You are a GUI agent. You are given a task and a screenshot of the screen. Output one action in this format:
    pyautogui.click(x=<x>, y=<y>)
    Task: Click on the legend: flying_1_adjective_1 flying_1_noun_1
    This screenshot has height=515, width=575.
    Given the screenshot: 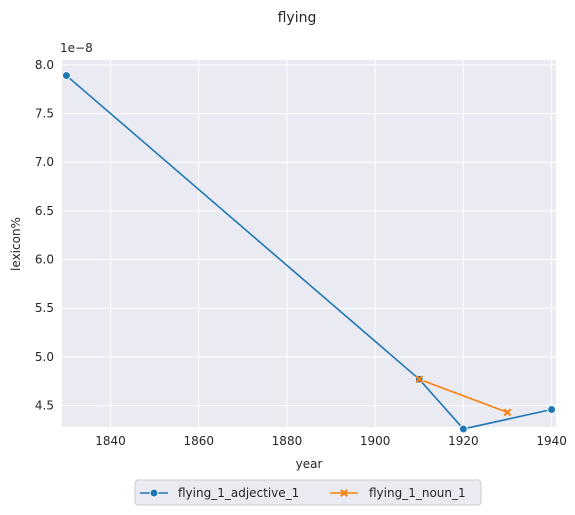 What is the action you would take?
    pyautogui.click(x=308, y=492)
    